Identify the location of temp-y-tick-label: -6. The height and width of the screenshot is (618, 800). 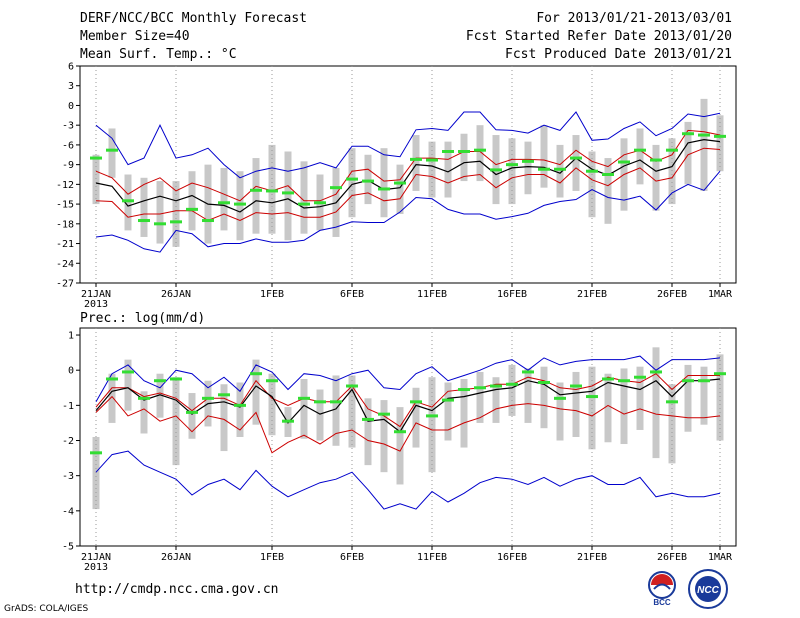
(68, 145).